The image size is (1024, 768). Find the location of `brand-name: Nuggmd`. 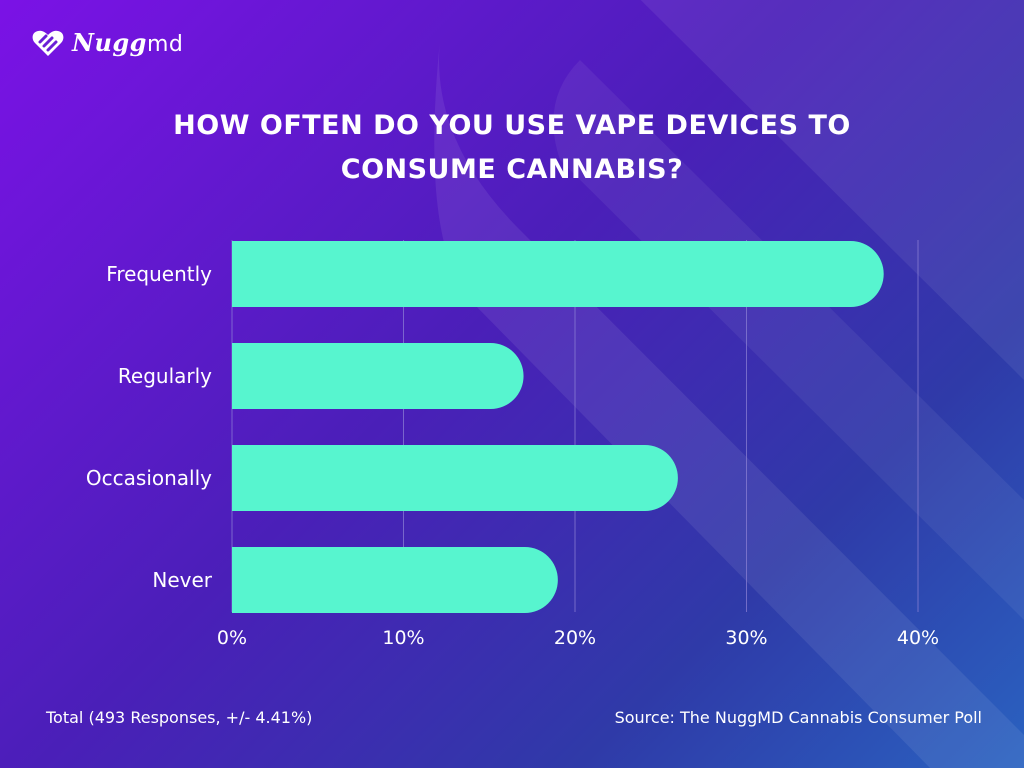

brand-name: Nuggmd is located at coordinates (128, 42).